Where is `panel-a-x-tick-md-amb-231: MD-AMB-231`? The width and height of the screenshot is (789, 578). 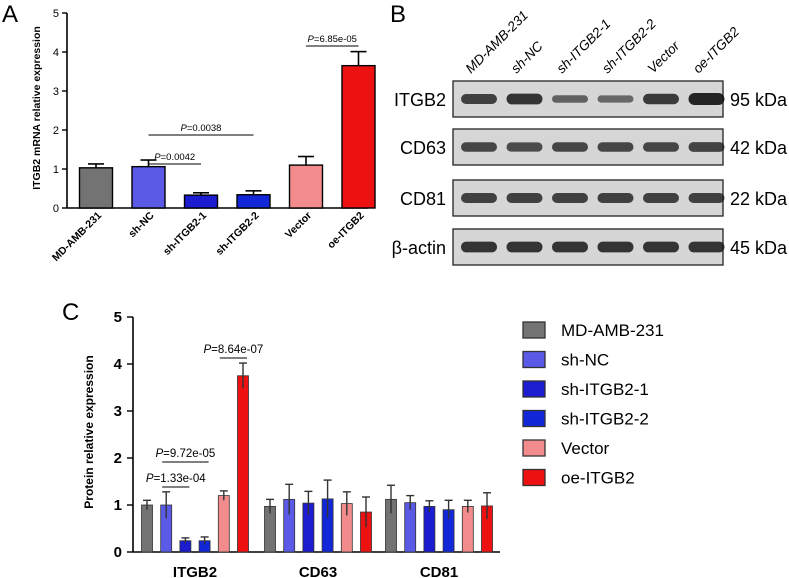
panel-a-x-tick-md-amb-231: MD-AMB-231 is located at coordinates (77, 237).